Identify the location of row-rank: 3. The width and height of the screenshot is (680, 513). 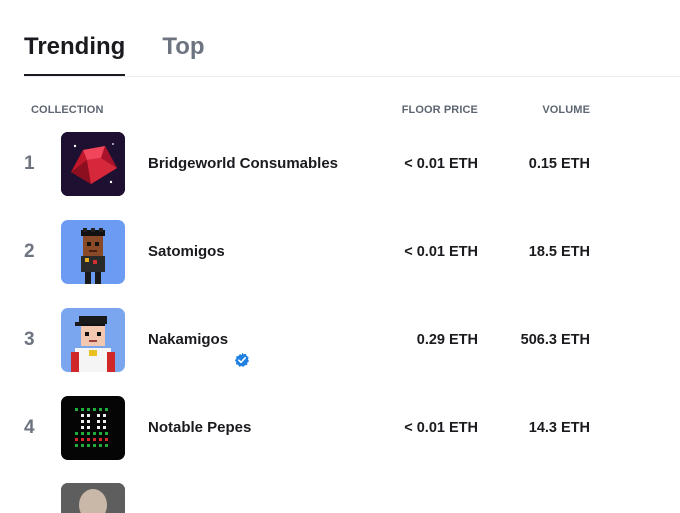
(29, 339).